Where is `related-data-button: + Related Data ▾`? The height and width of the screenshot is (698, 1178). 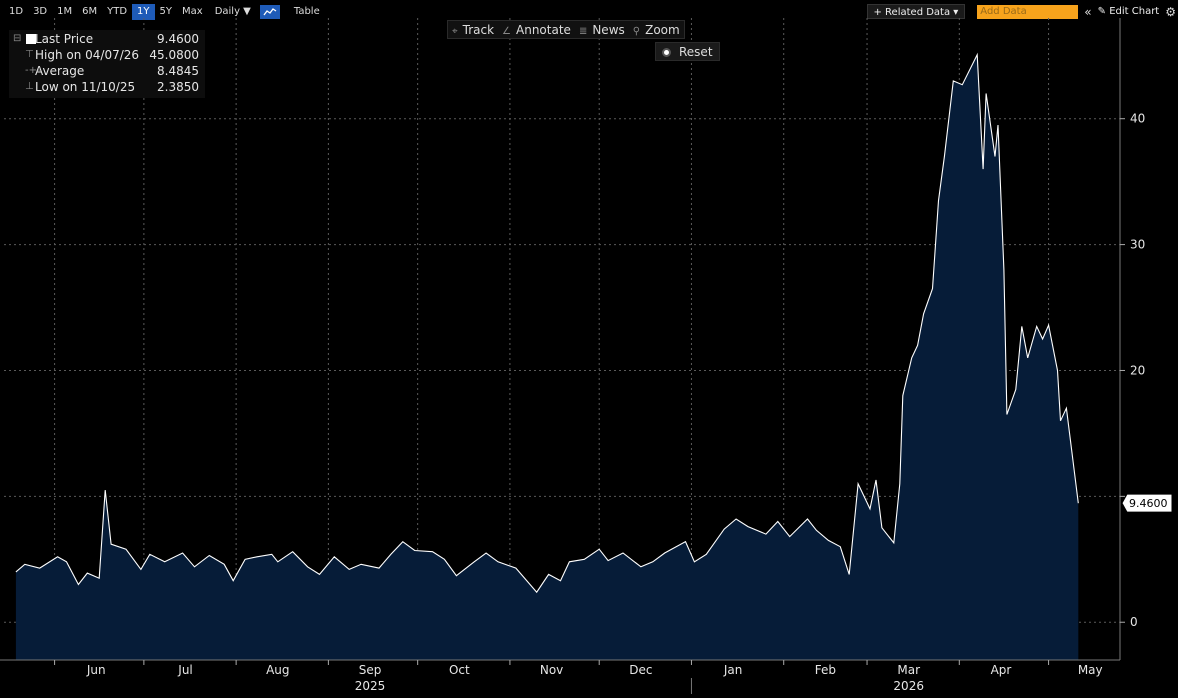 related-data-button: + Related Data ▾ is located at coordinates (916, 11).